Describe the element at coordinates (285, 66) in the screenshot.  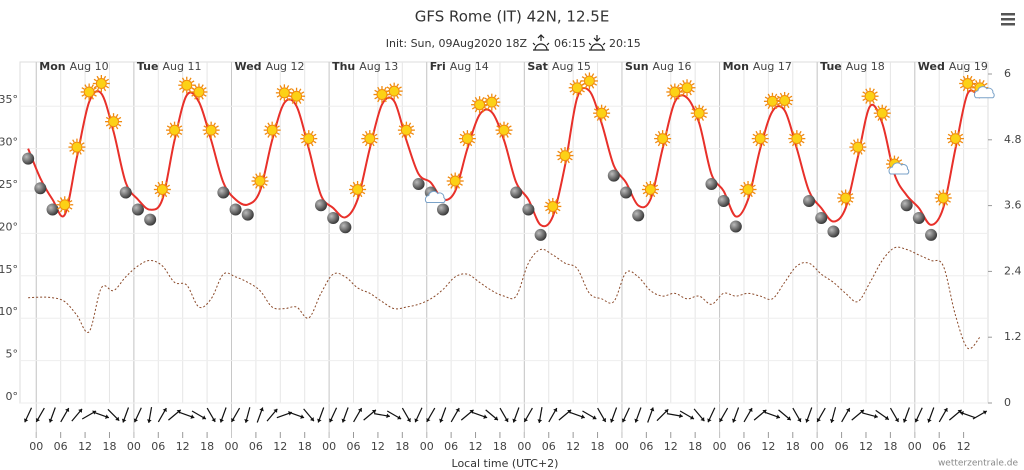
I see `date: Aug 12` at that location.